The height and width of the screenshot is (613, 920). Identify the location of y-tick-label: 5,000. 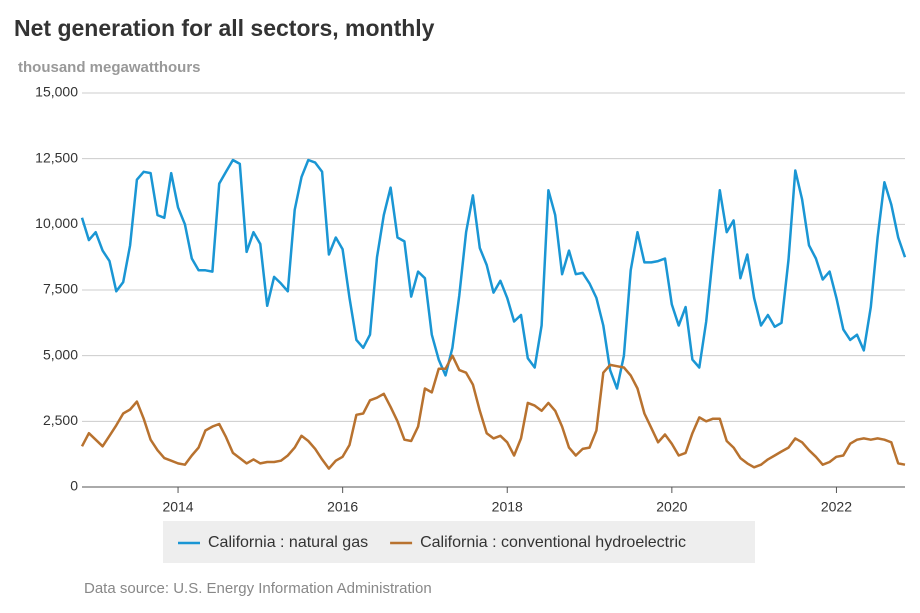
(60, 354).